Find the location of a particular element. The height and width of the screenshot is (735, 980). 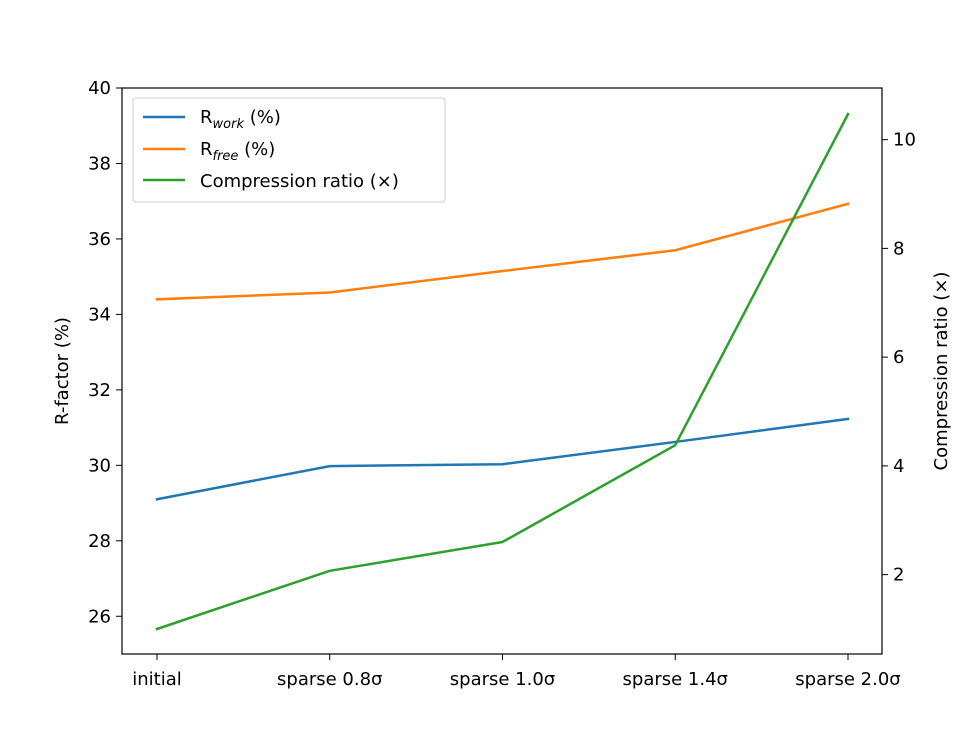

legend-label-rfree: R is located at coordinates (206, 149).